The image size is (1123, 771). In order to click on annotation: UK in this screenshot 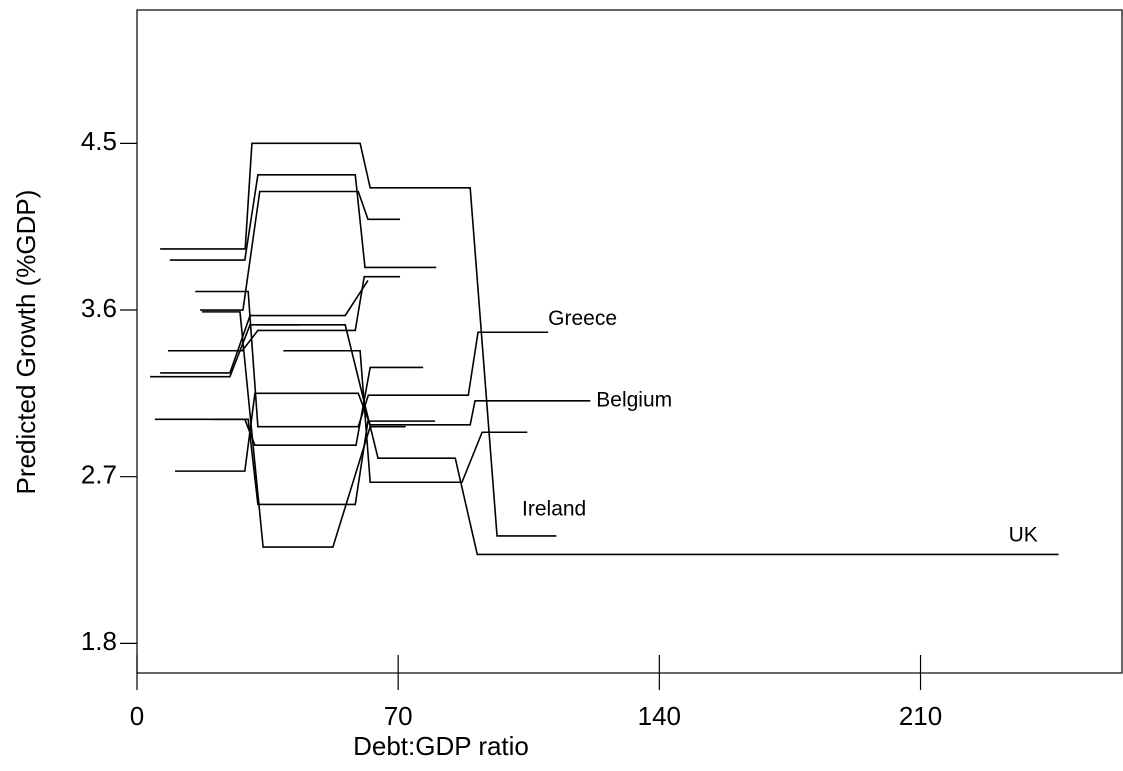, I will do `click(1023, 535)`.